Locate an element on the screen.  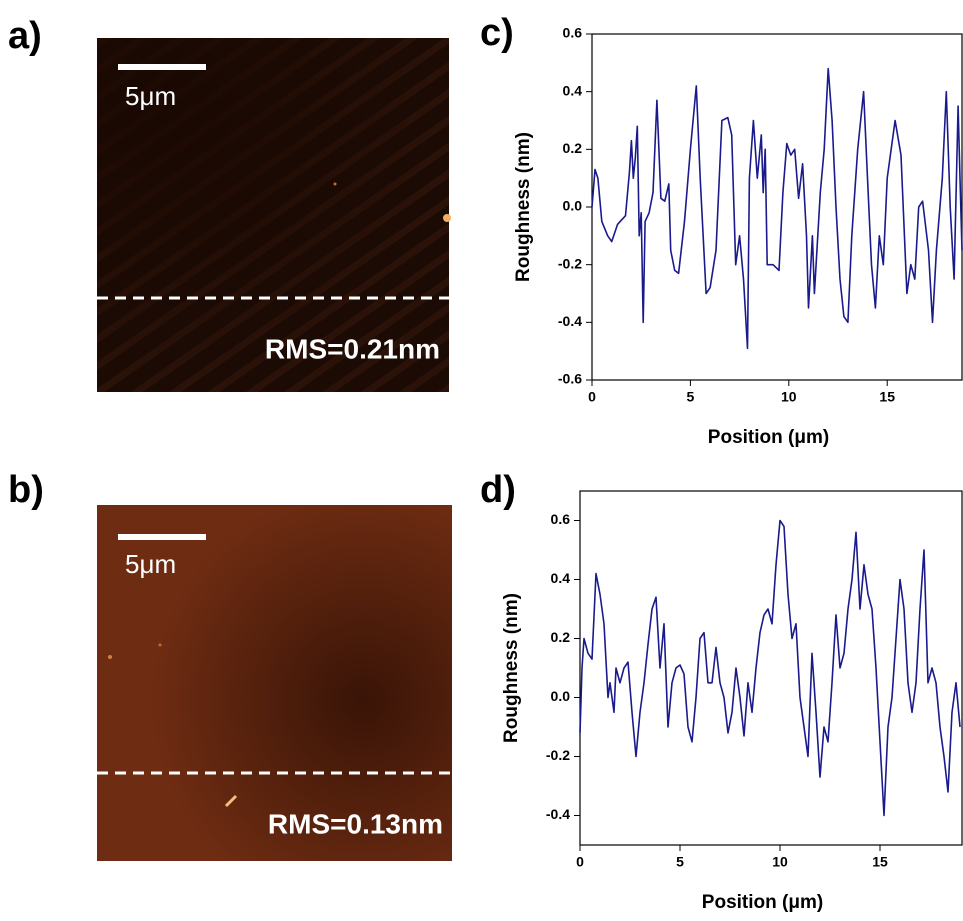
afm-image-a is located at coordinates (274, 215).